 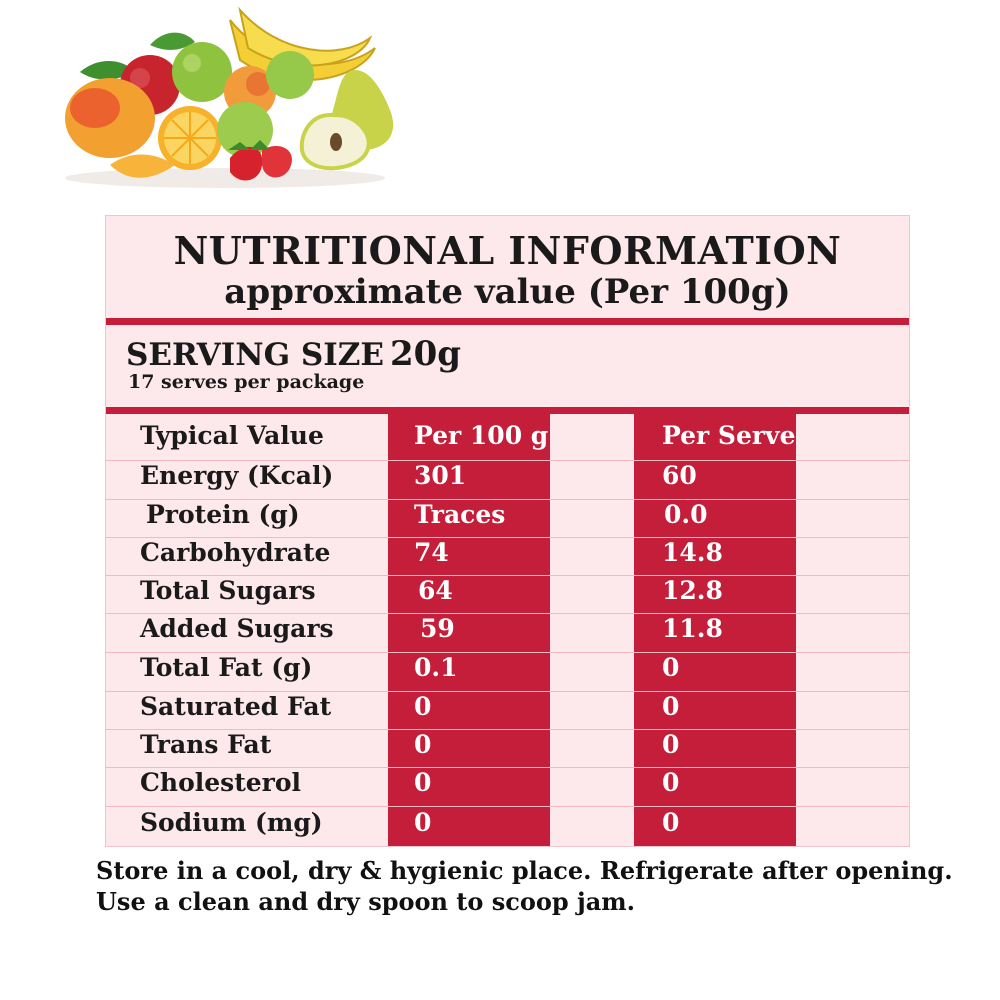 I want to click on row-per100-value: 74, so click(x=431, y=552).